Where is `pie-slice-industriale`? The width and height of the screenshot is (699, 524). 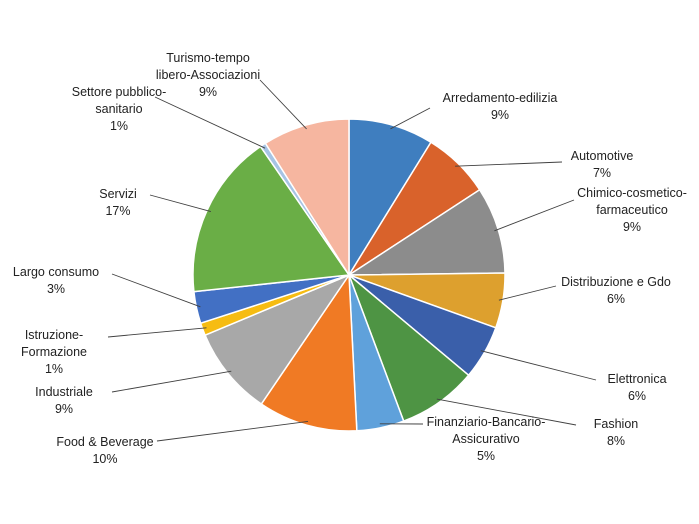 pie-slice-industriale is located at coordinates (278, 339).